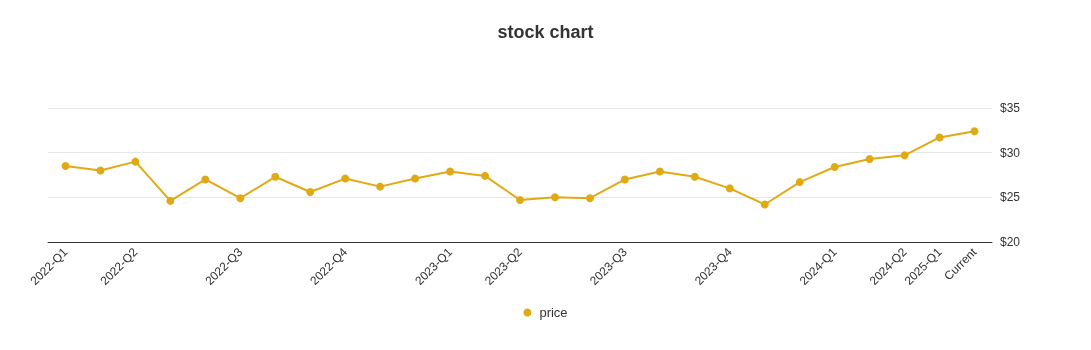 The height and width of the screenshot is (350, 1091). What do you see at coordinates (1010, 108) in the screenshot?
I see `y-tick-label: $35` at bounding box center [1010, 108].